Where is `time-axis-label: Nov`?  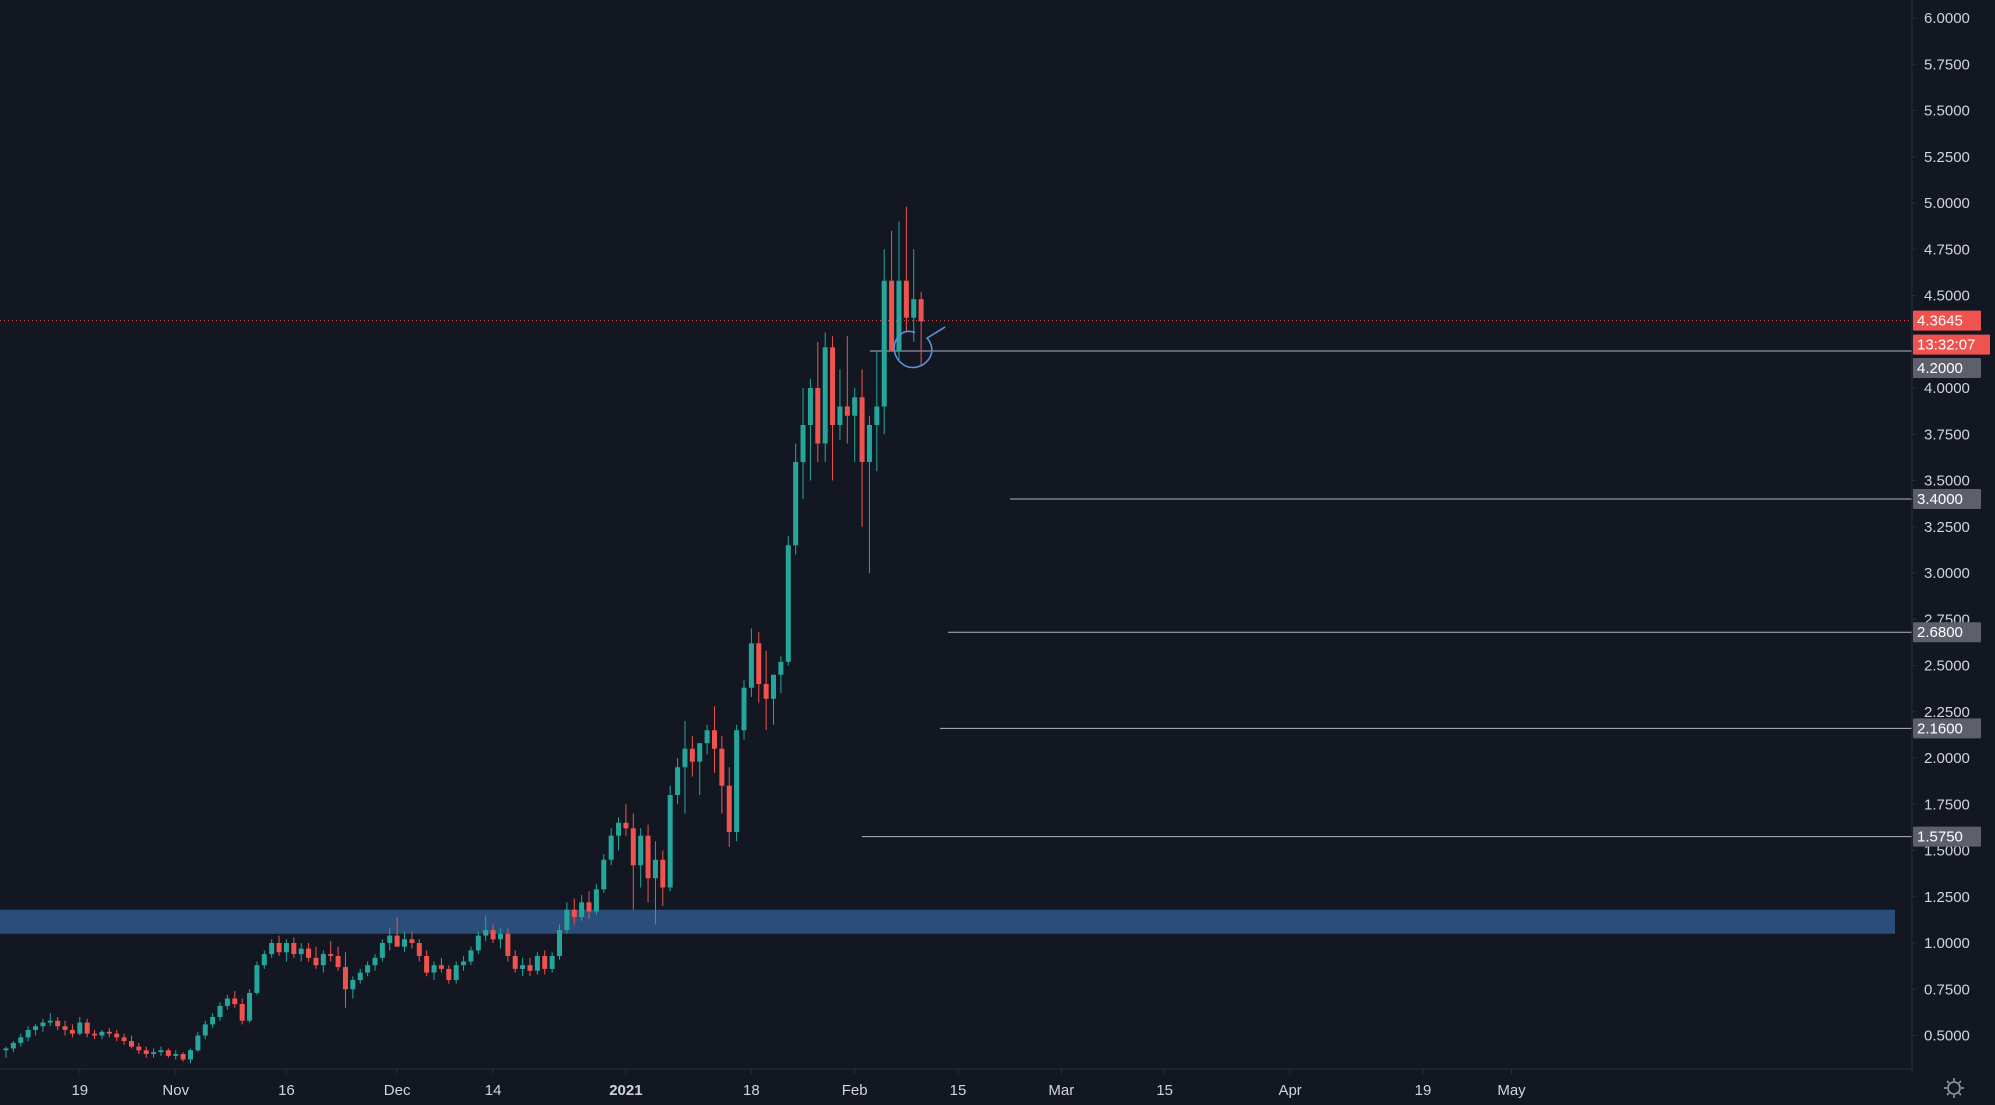 time-axis-label: Nov is located at coordinates (175, 1090).